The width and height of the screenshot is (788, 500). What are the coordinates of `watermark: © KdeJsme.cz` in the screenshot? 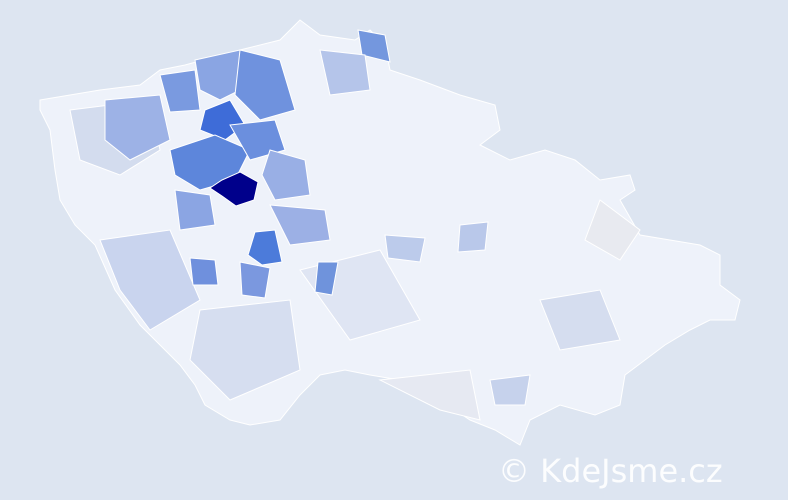 It's located at (610, 471).